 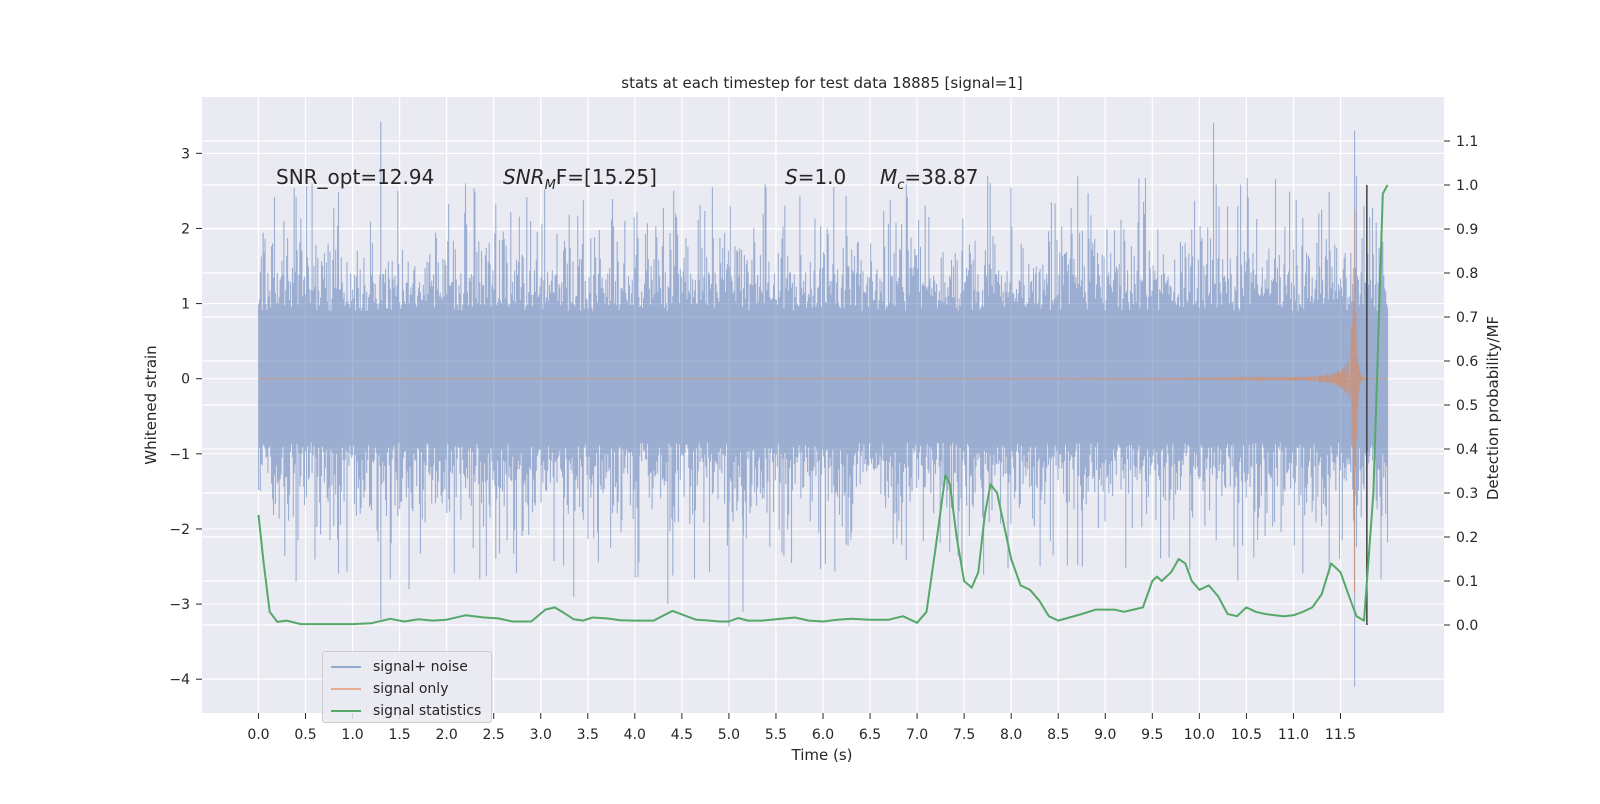 What do you see at coordinates (1467, 538) in the screenshot?
I see `right-y-tick-label: 0.2` at bounding box center [1467, 538].